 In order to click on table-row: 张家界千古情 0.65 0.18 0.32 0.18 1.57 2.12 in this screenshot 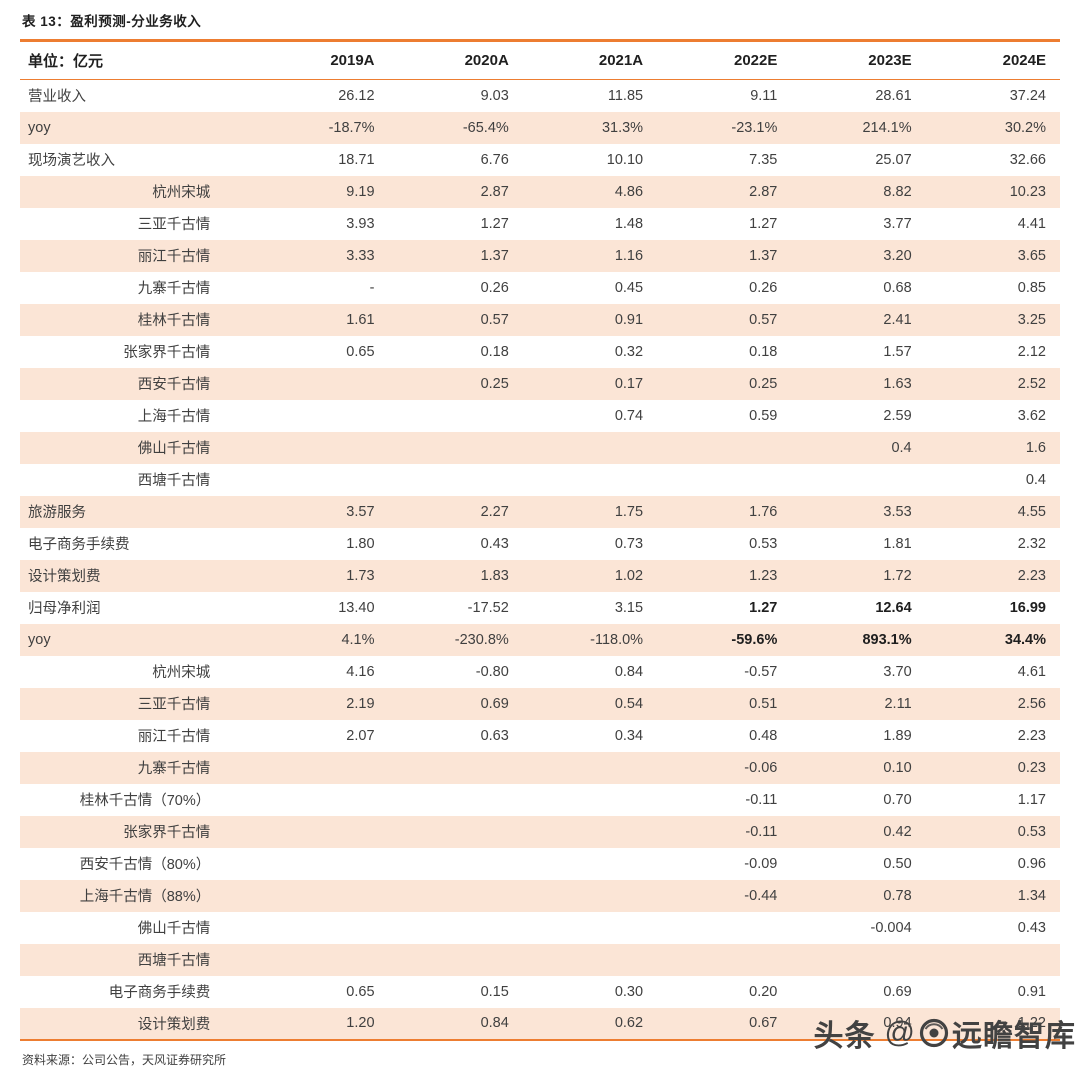, I will do `click(540, 352)`.